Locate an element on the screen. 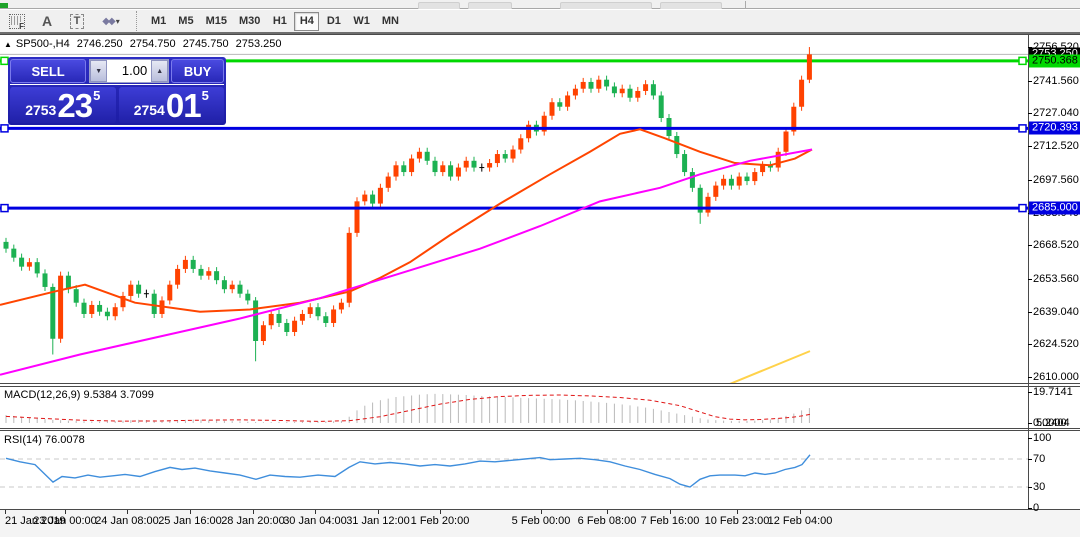 Image resolution: width=1080 pixels, height=537 pixels. volume-decrease-button: ▼ is located at coordinates (99, 71).